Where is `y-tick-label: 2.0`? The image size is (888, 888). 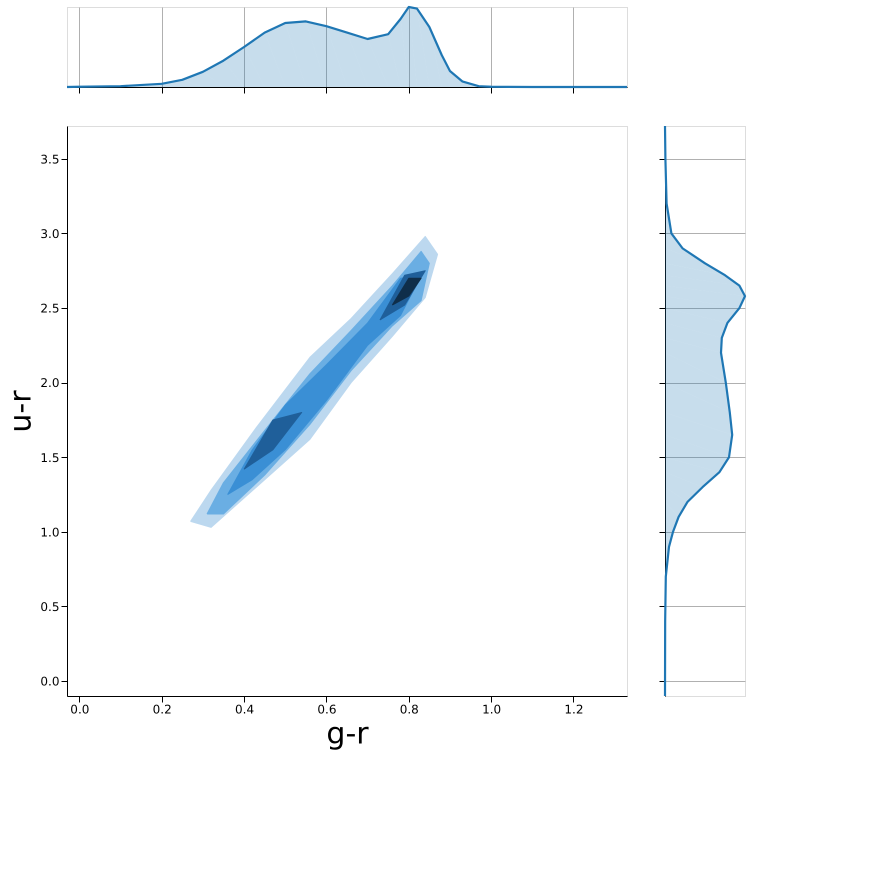 y-tick-label: 2.0 is located at coordinates (50, 383).